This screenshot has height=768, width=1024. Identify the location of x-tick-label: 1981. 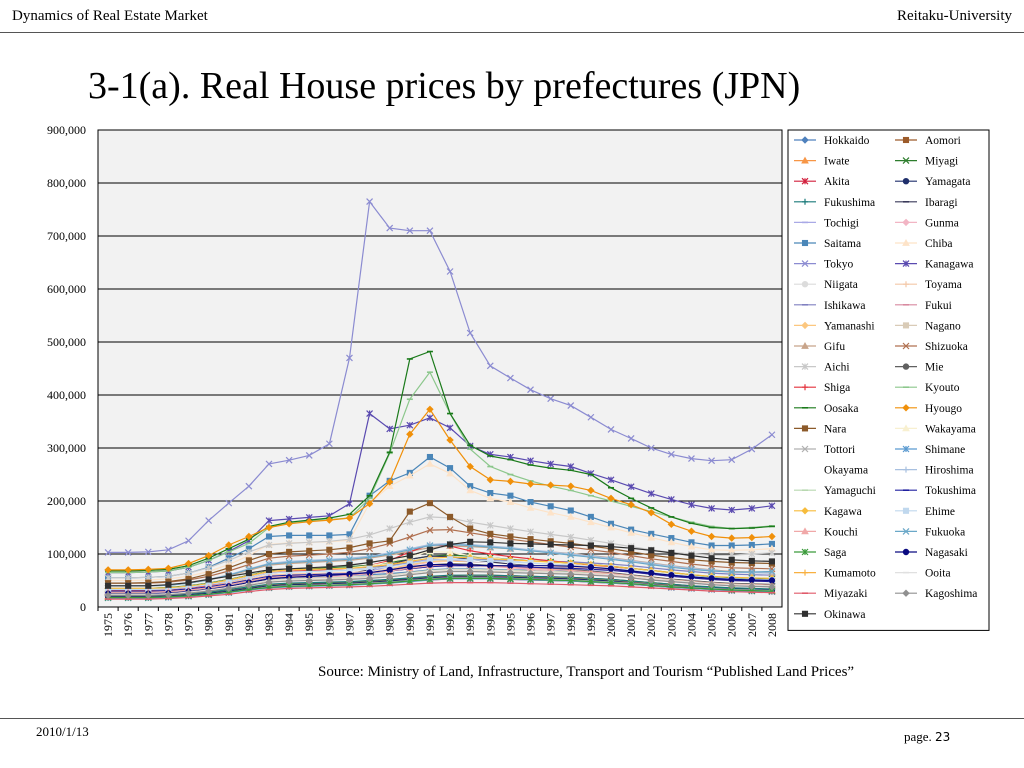
(229, 625).